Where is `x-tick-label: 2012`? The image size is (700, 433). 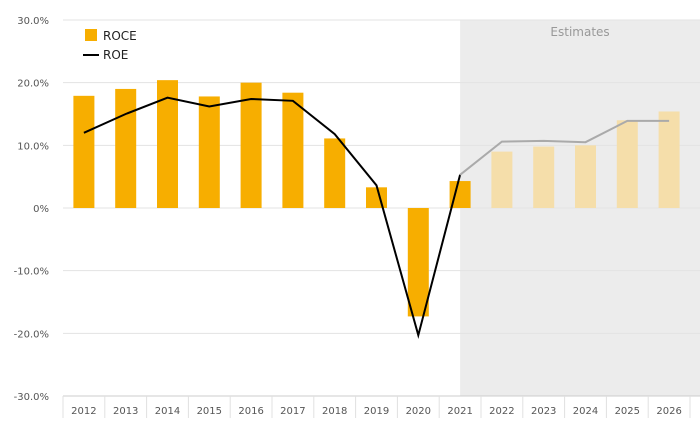
x-tick-label: 2012 is located at coordinates (83, 411).